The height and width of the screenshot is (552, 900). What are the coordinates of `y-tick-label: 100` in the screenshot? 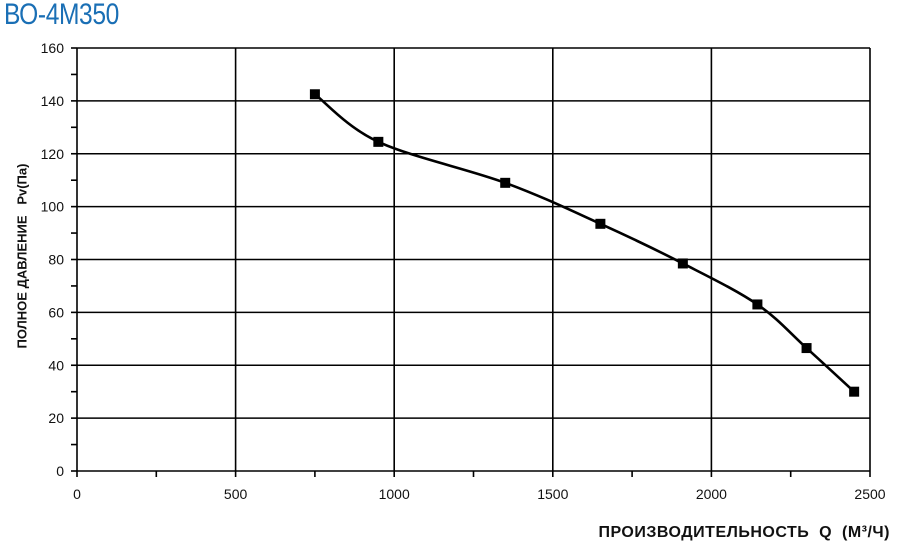 It's located at (53, 207).